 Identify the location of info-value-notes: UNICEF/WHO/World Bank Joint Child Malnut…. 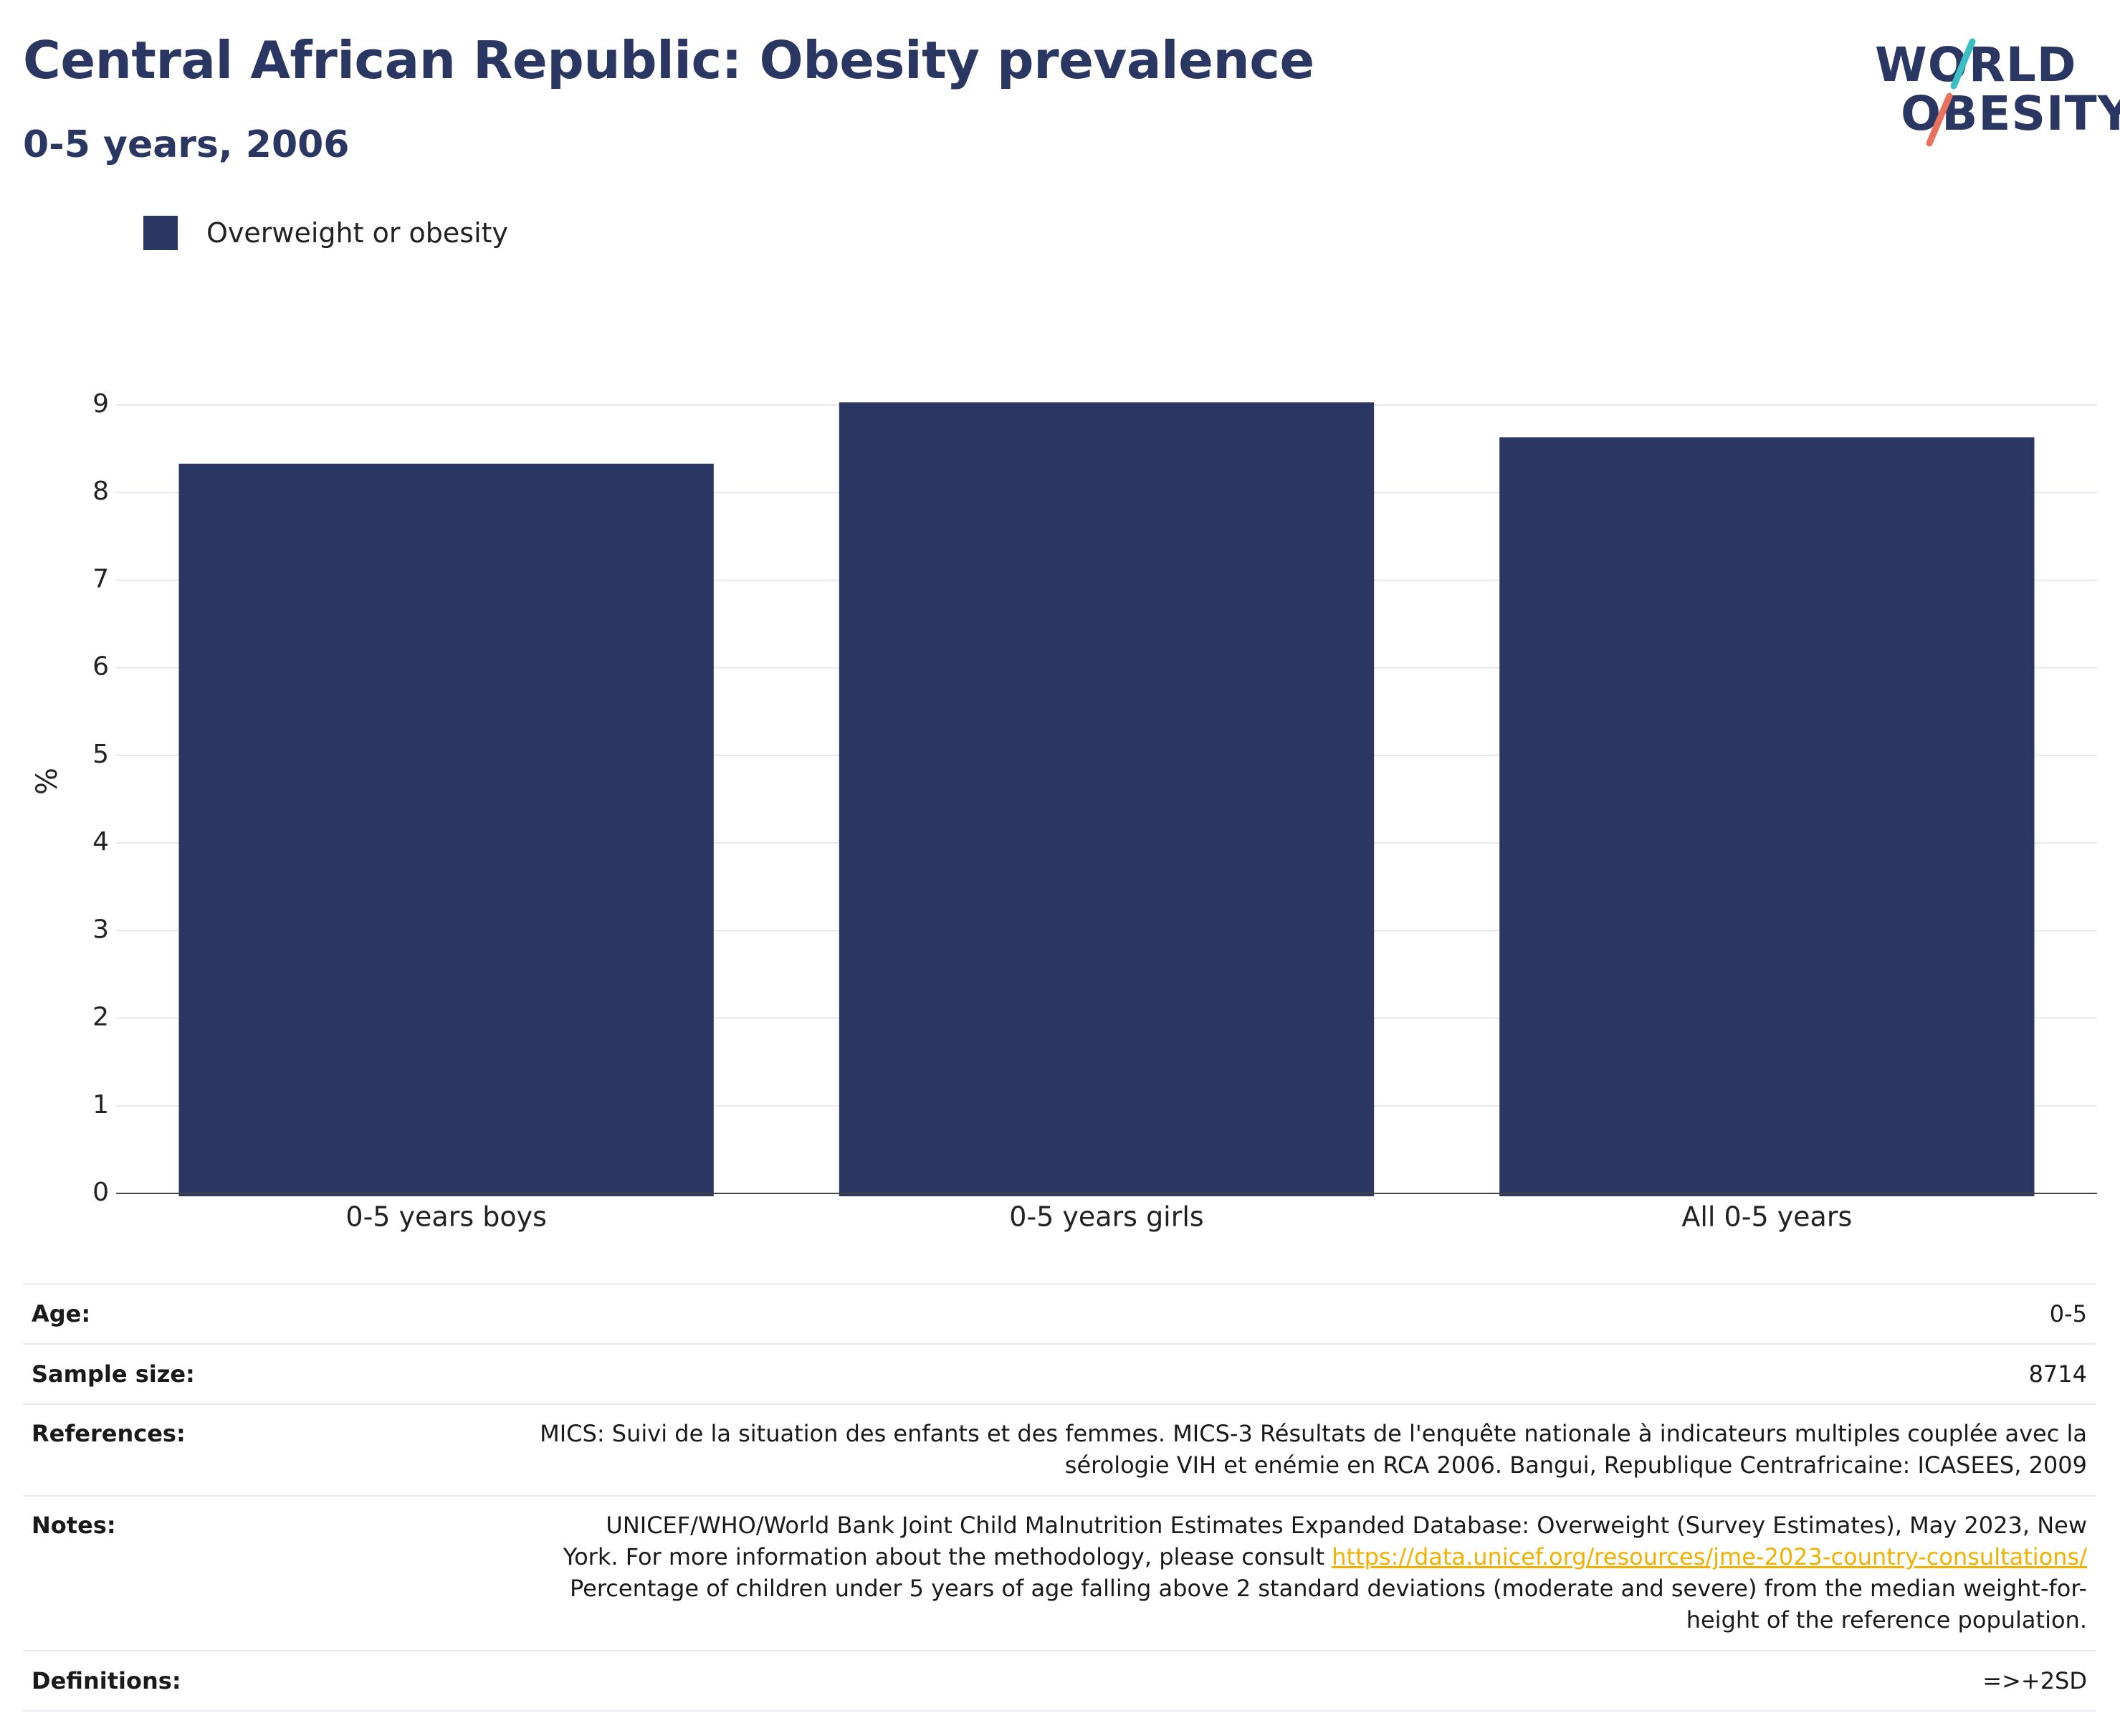
(1245, 1573).